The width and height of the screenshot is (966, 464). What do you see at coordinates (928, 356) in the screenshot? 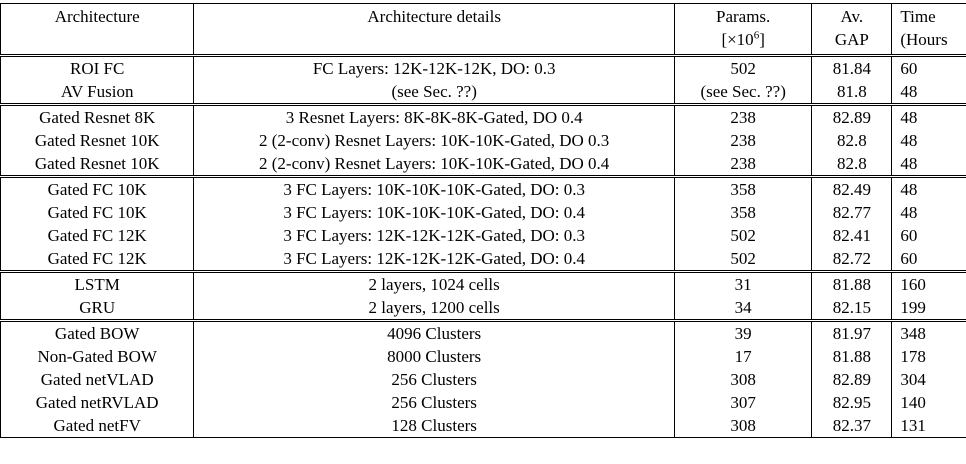
I see `cell-time: 178` at bounding box center [928, 356].